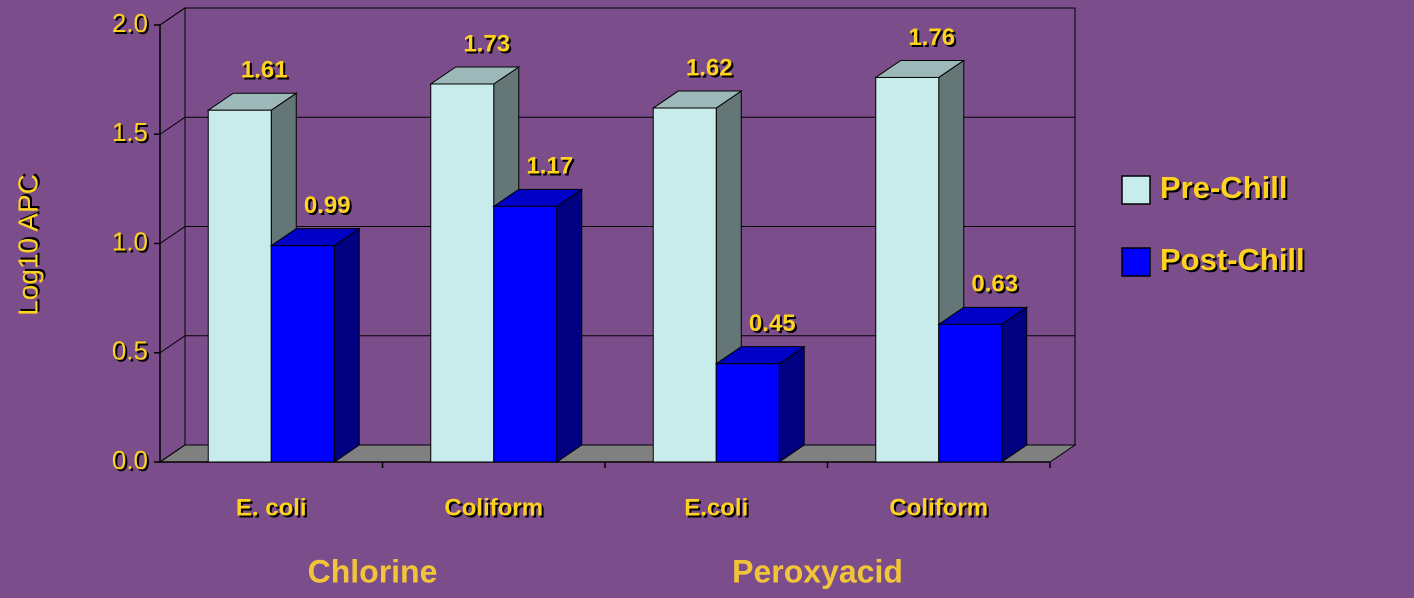  What do you see at coordinates (1232, 259) in the screenshot?
I see `legend-label: Post-Chill` at bounding box center [1232, 259].